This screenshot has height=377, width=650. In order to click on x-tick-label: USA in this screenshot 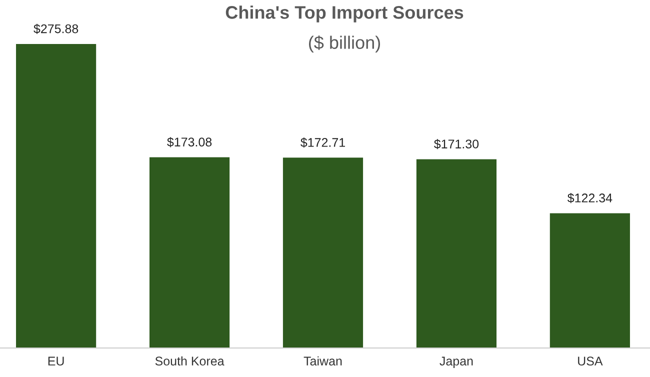, I will do `click(590, 361)`.